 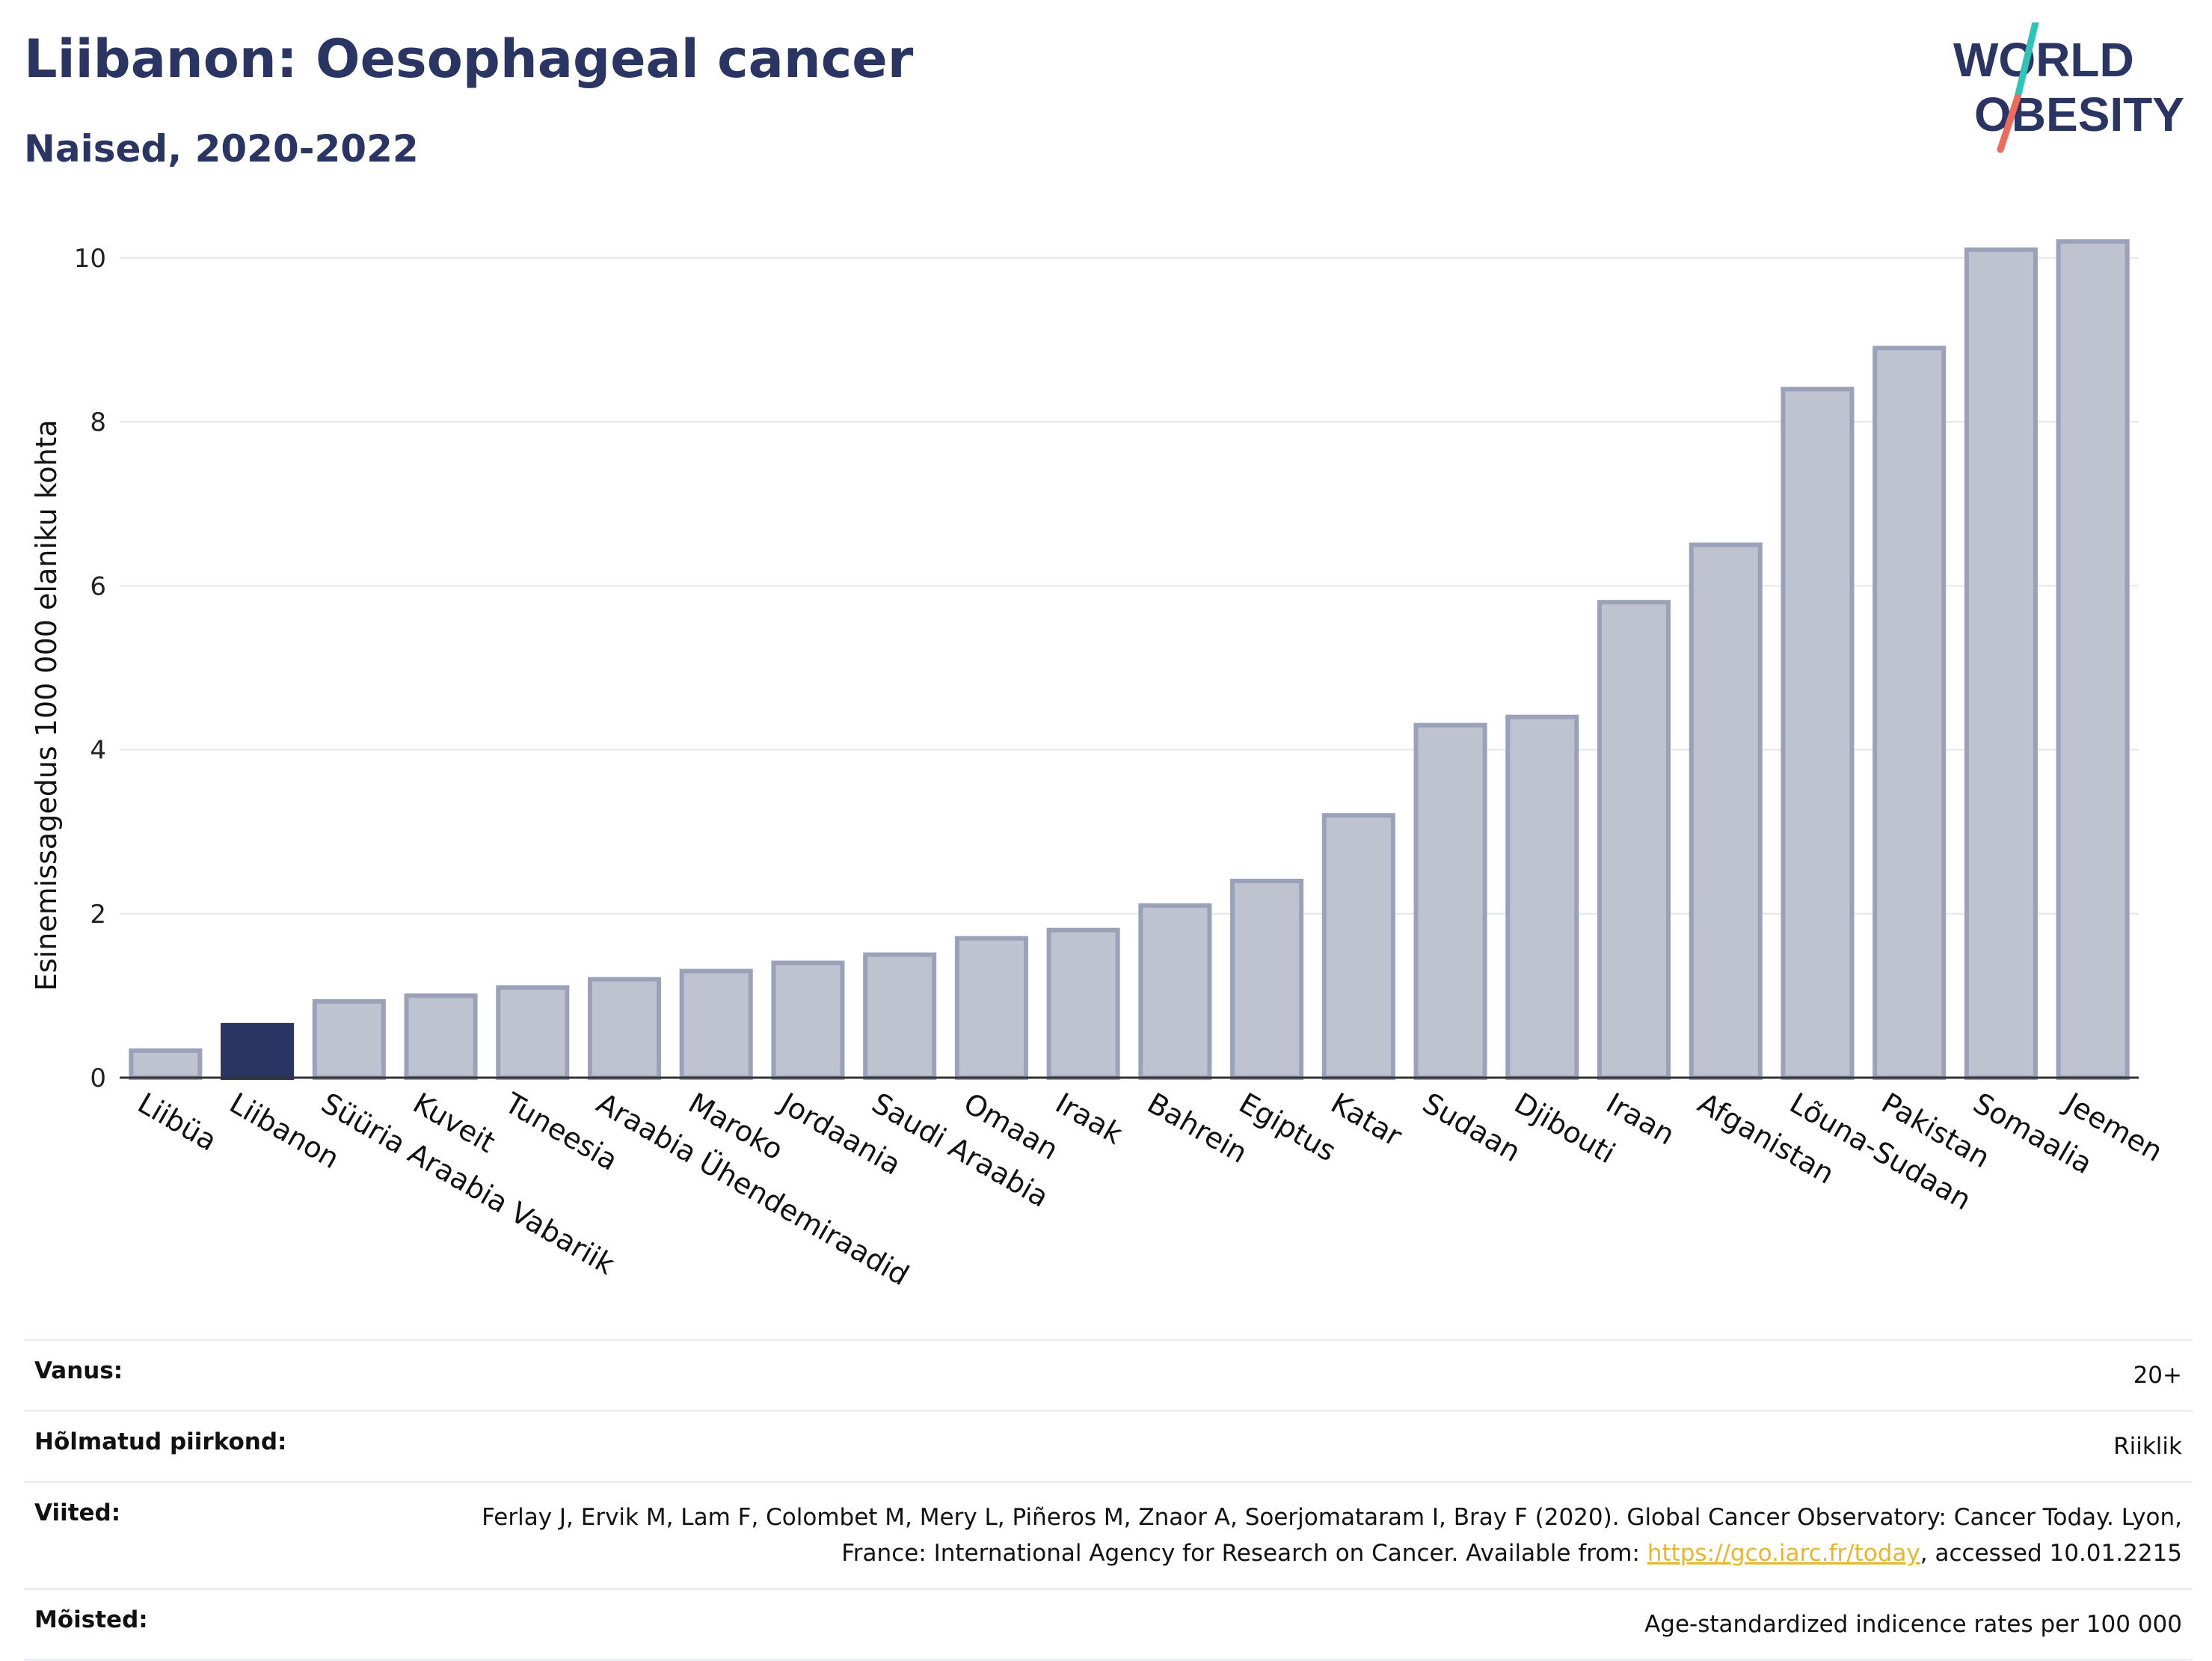 What do you see at coordinates (177, 1122) in the screenshot?
I see `x-tick-label: Liibüa` at bounding box center [177, 1122].